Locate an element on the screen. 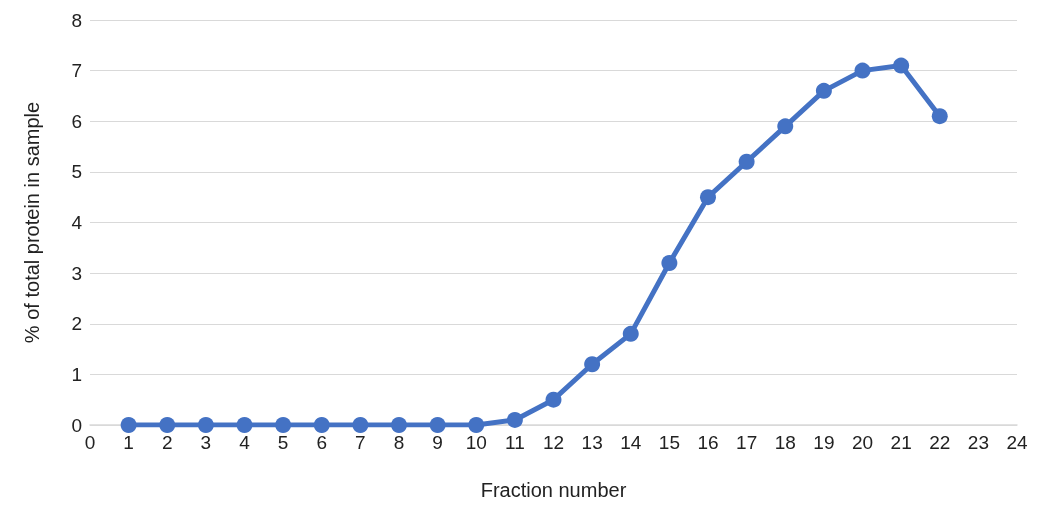 This screenshot has height=525, width=1047. x-tick-label: 3 is located at coordinates (206, 442).